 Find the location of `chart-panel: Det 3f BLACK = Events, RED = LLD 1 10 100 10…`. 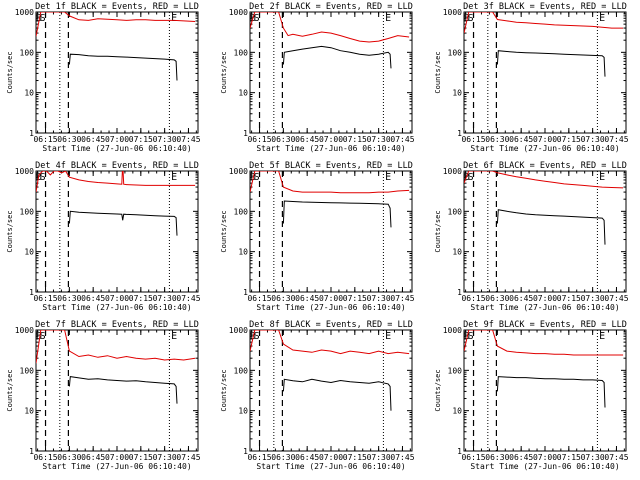

chart-panel: Det 3f BLACK = Events, RED = LLD 1 10 100 10… is located at coordinates (531, 77).